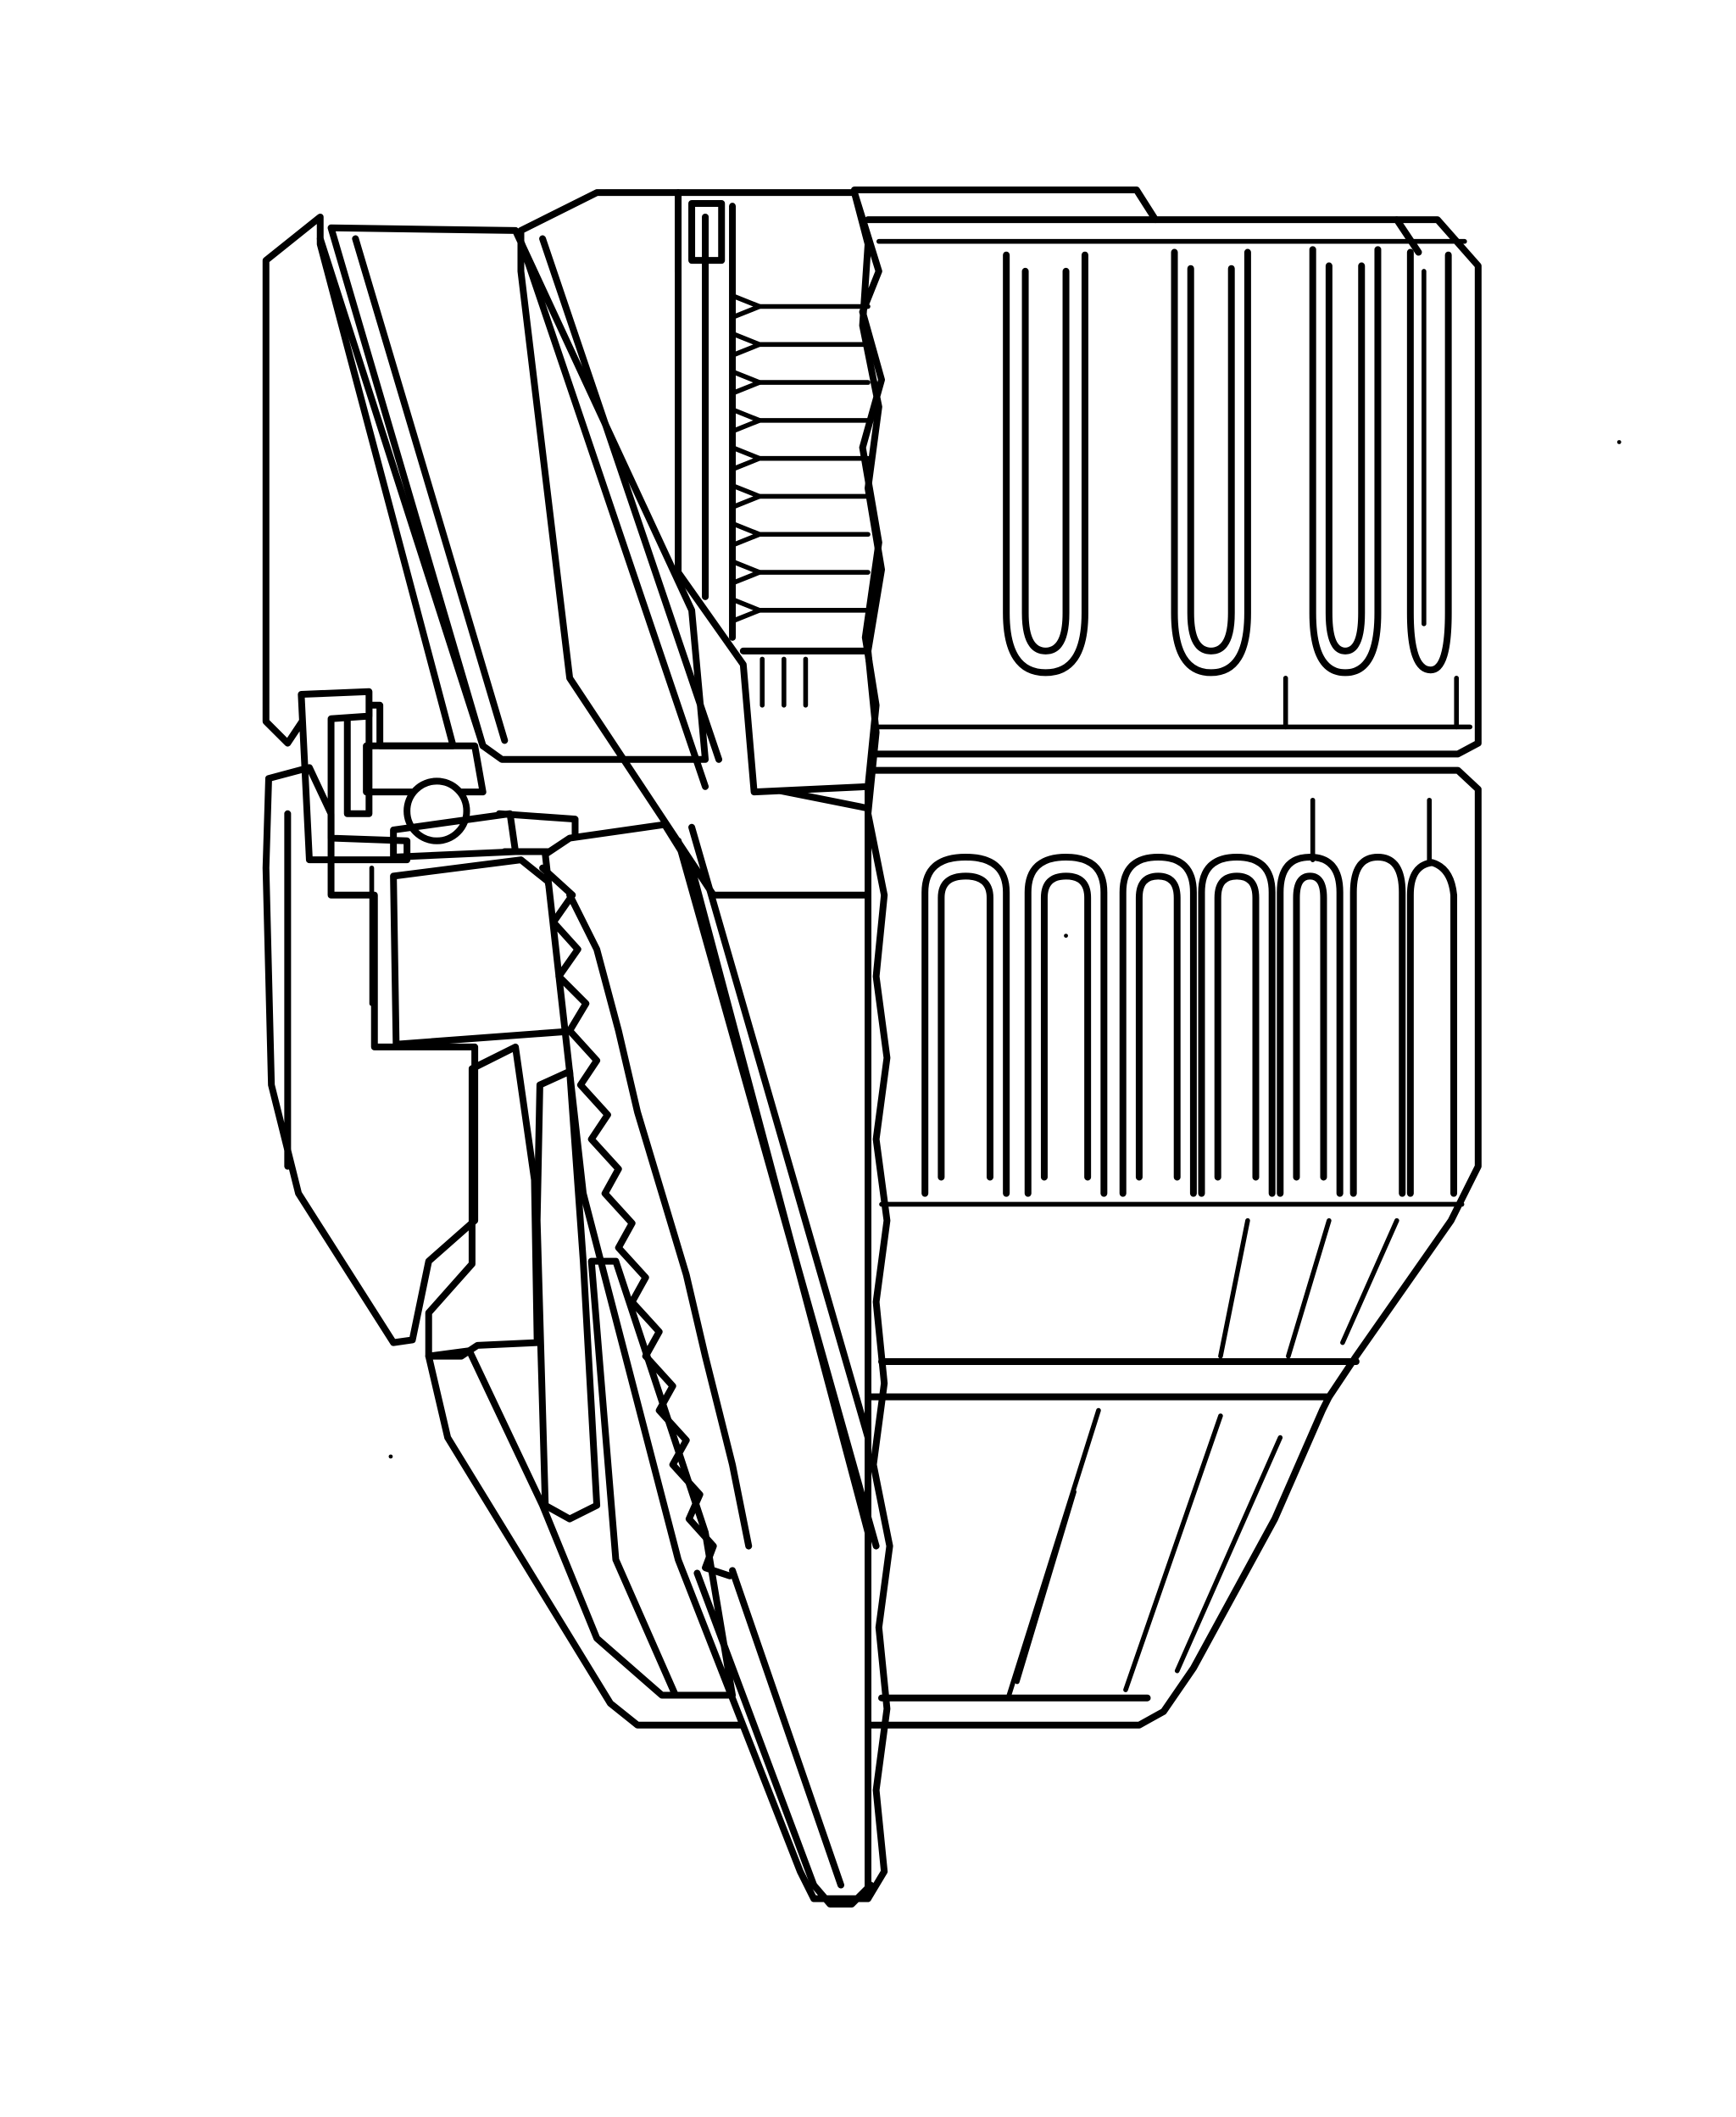  I want to click on jaw-guide, so click(635, 1383).